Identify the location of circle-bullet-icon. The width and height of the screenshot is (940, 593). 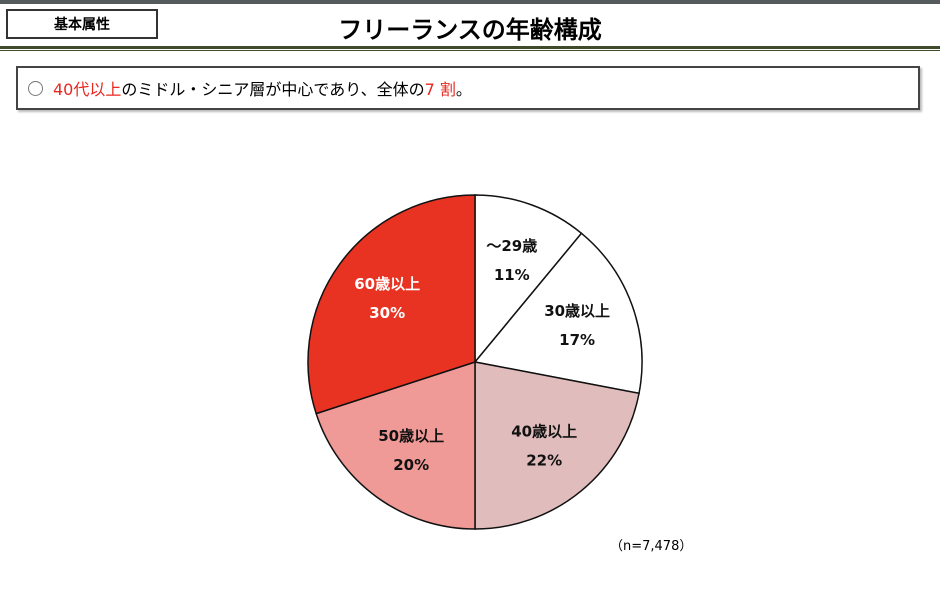
(35, 88).